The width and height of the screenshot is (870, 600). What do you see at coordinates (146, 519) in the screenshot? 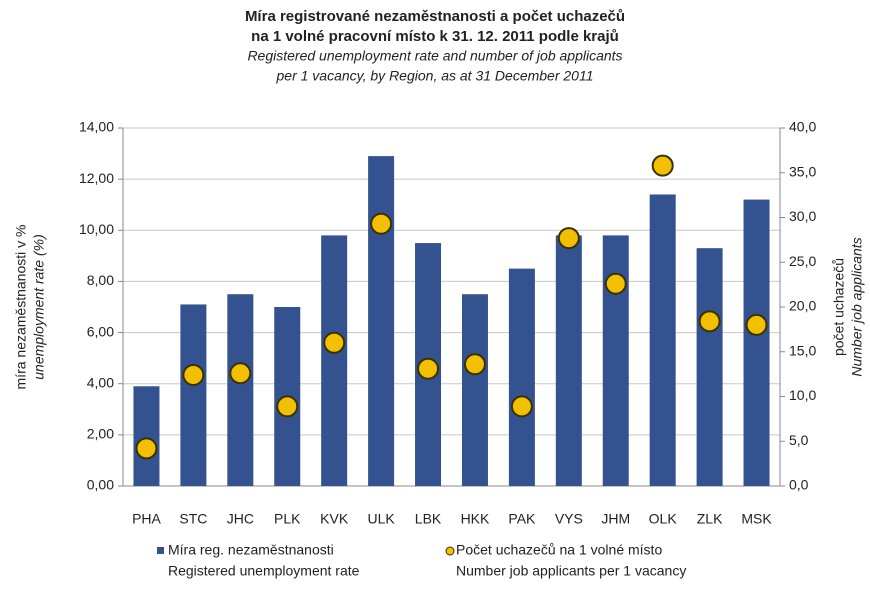
I see `x-tick-label: PHA` at bounding box center [146, 519].